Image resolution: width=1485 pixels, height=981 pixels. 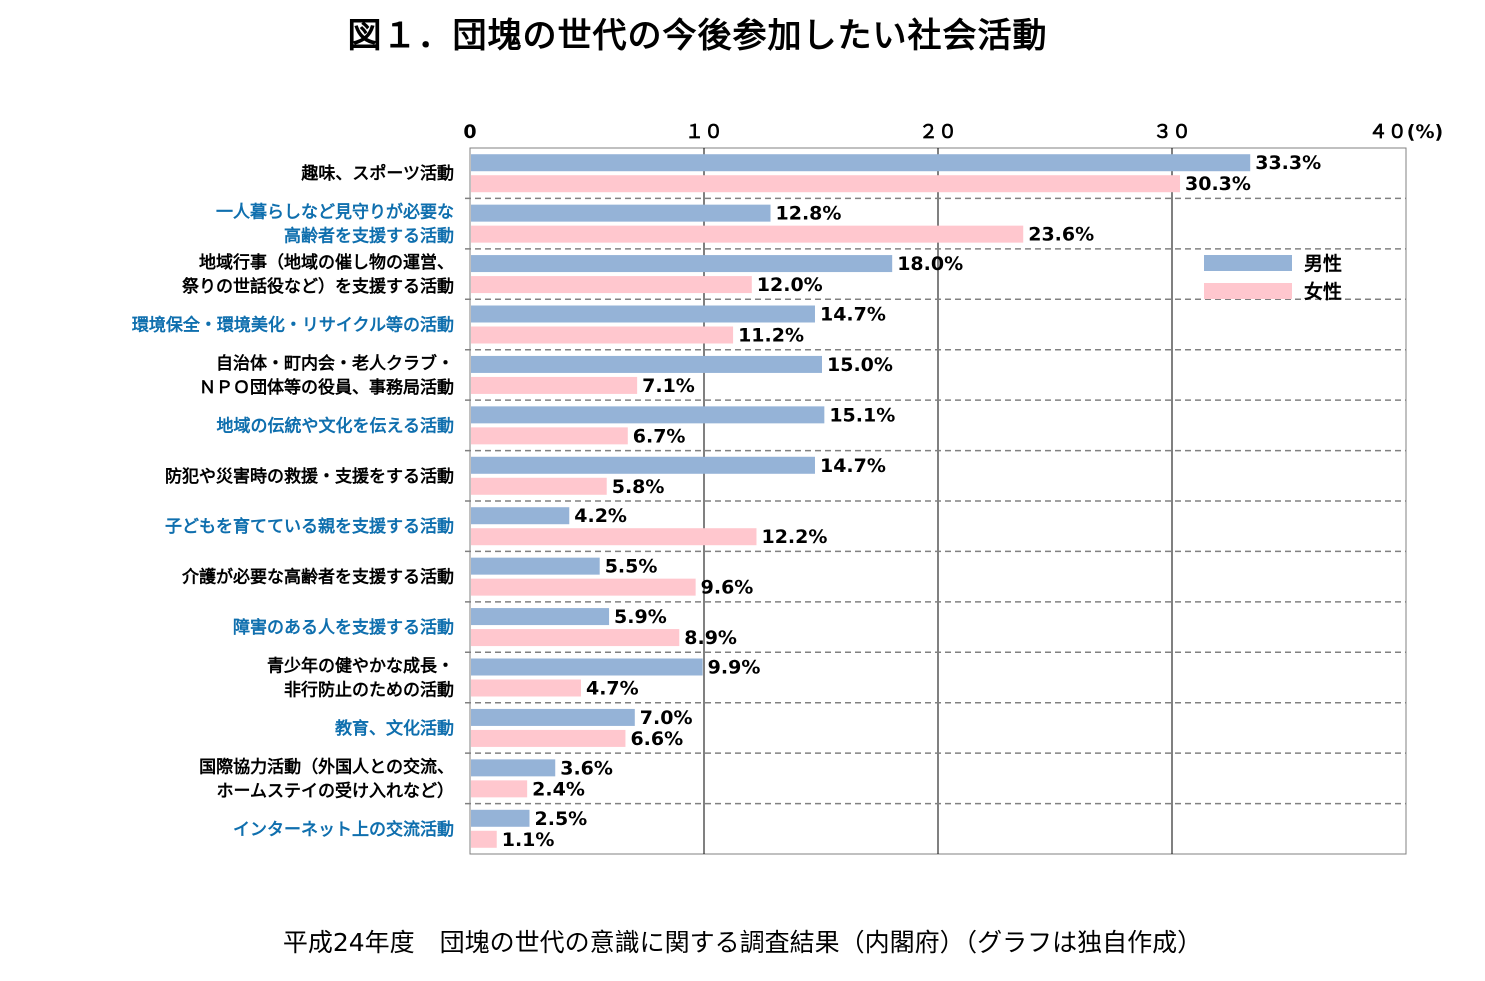 What do you see at coordinates (1323, 291) in the screenshot?
I see `legend-label-female: 女性` at bounding box center [1323, 291].